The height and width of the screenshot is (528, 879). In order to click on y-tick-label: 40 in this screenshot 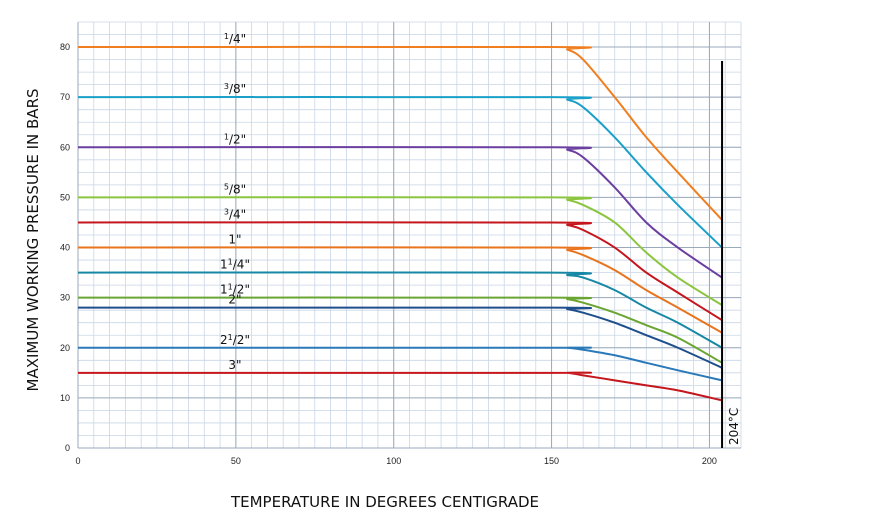, I will do `click(65, 248)`.